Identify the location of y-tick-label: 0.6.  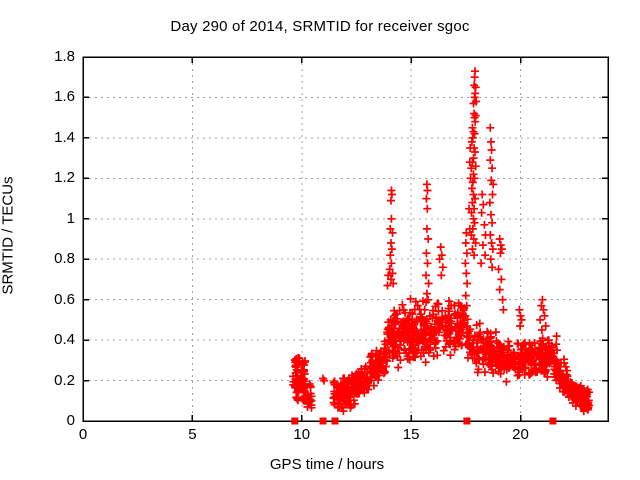
(64, 299).